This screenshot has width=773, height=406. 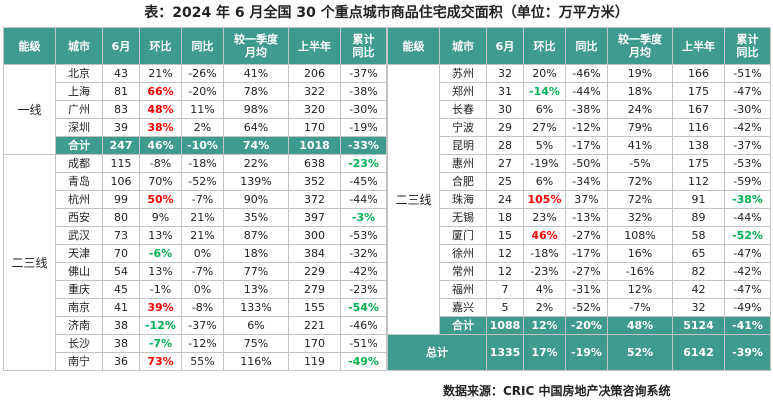 What do you see at coordinates (640, 163) in the screenshot?
I see `vs-q1-cell: -5%` at bounding box center [640, 163].